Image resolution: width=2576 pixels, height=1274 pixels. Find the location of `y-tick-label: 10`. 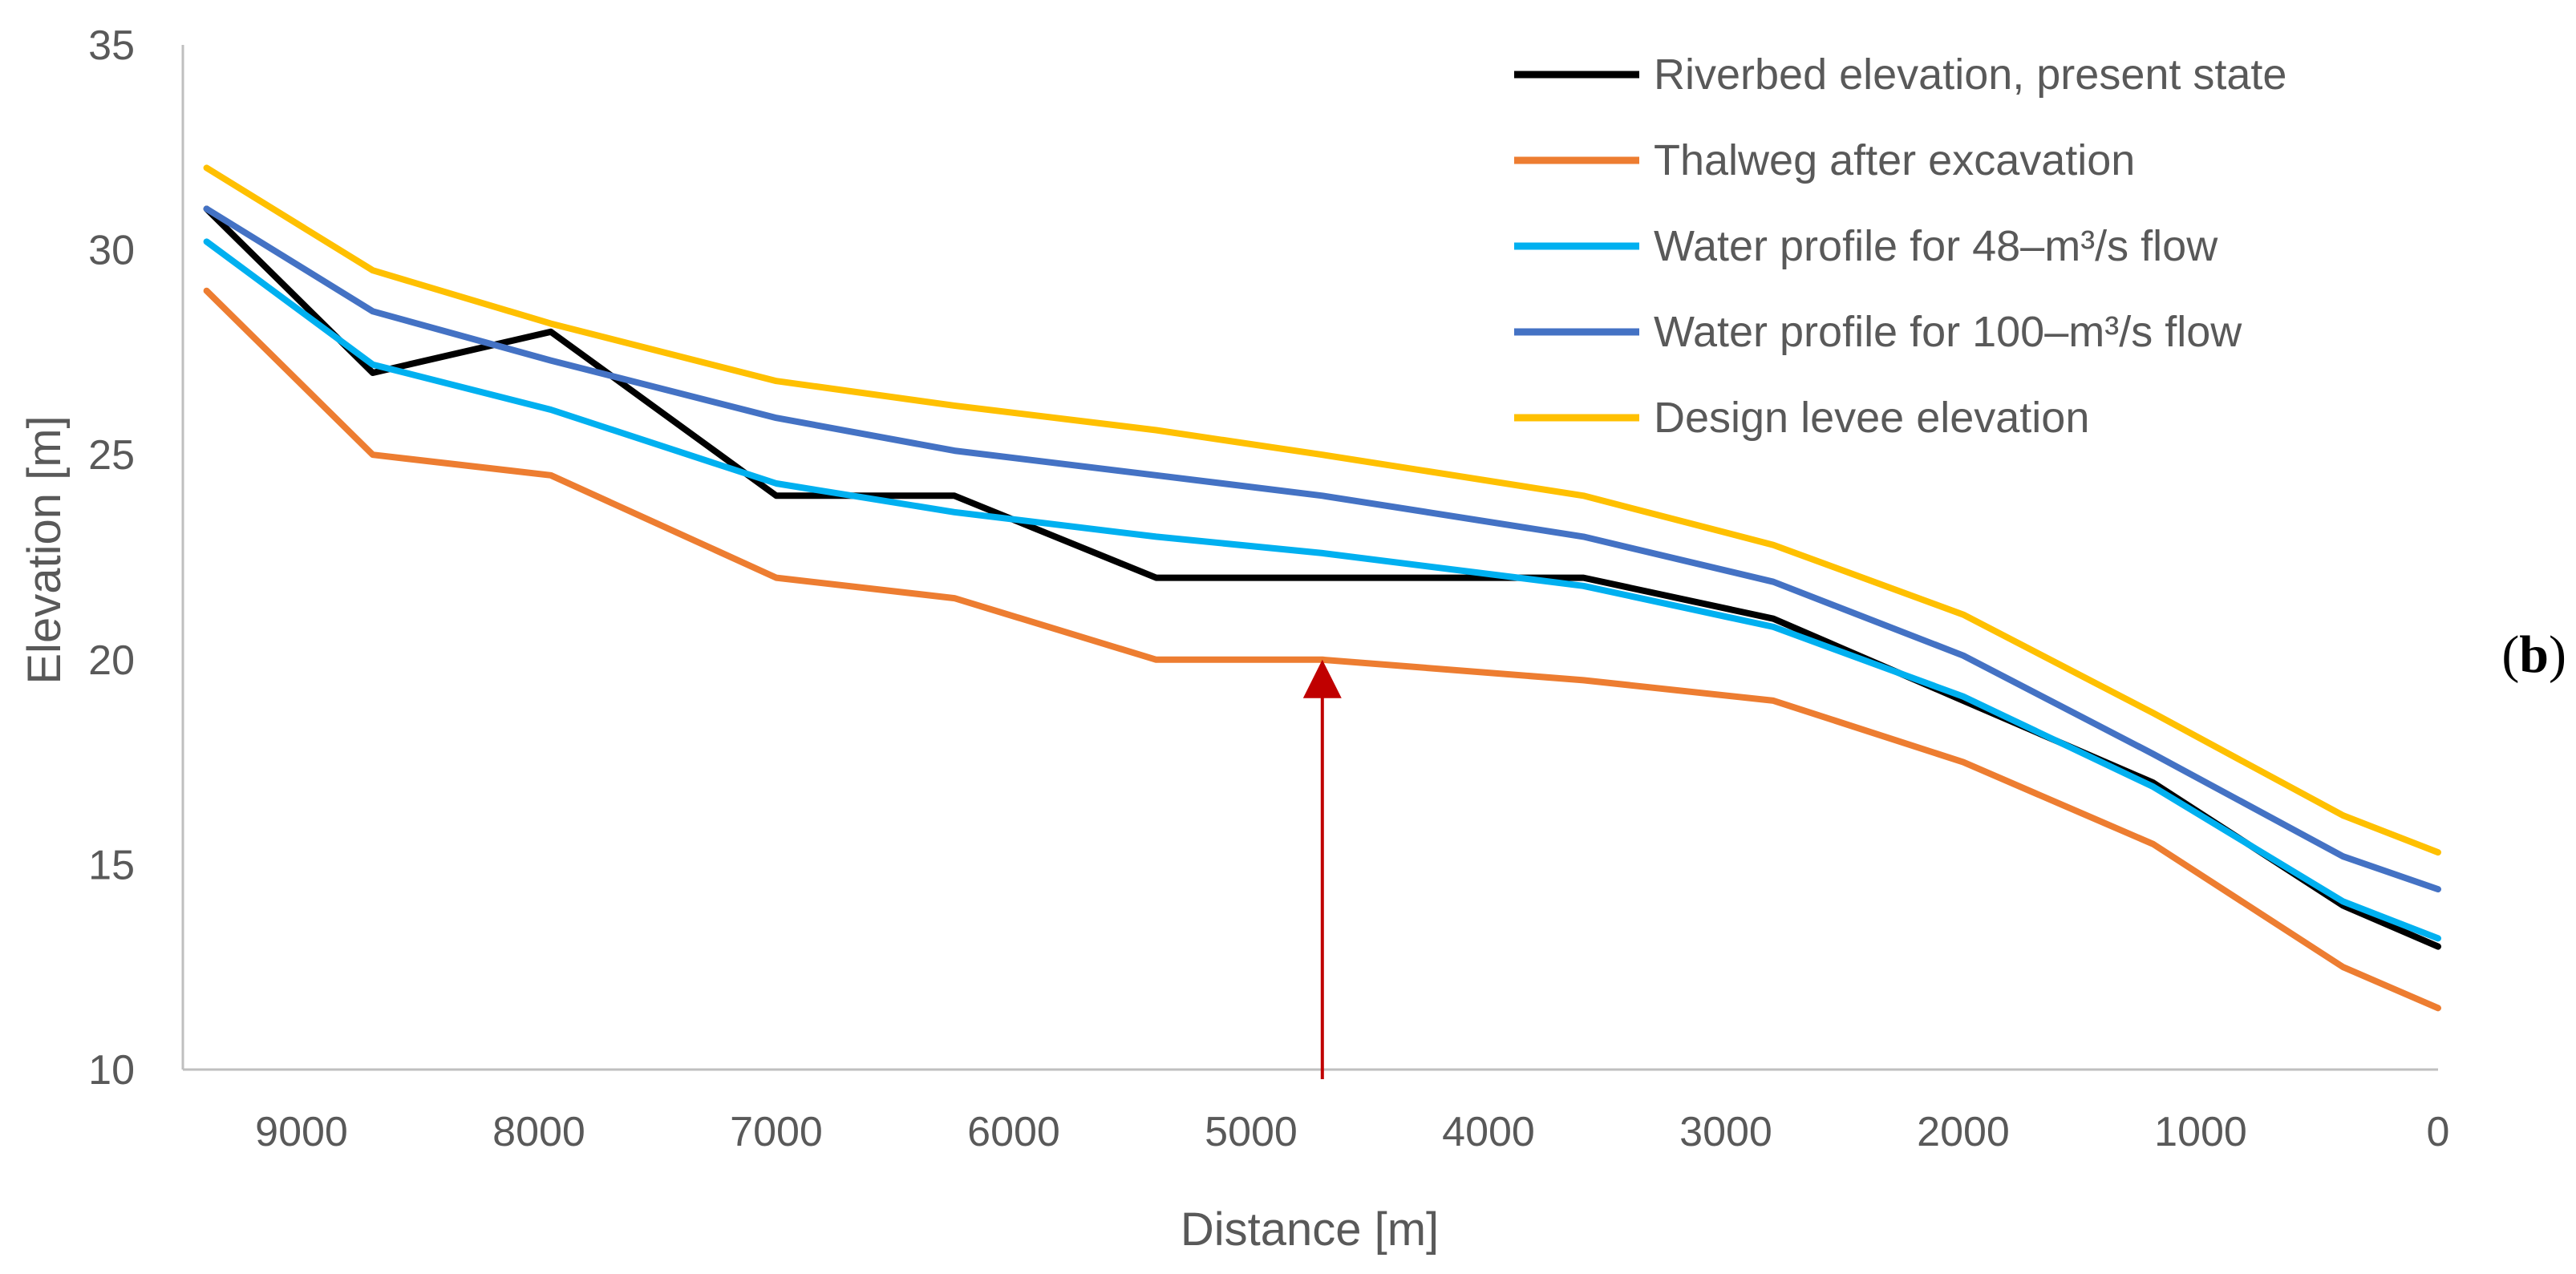

y-tick-label: 10 is located at coordinates (111, 1070).